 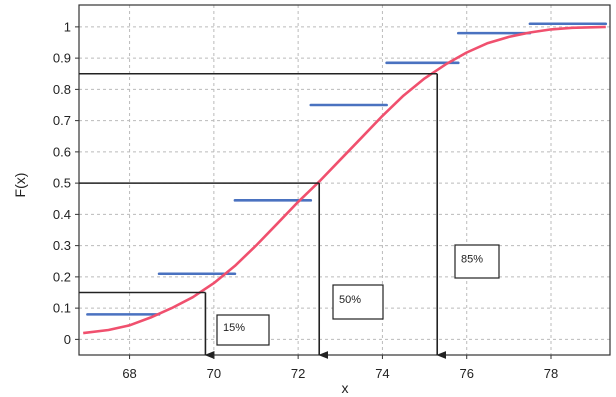 What do you see at coordinates (214, 373) in the screenshot?
I see `x-tick-label: 70` at bounding box center [214, 373].